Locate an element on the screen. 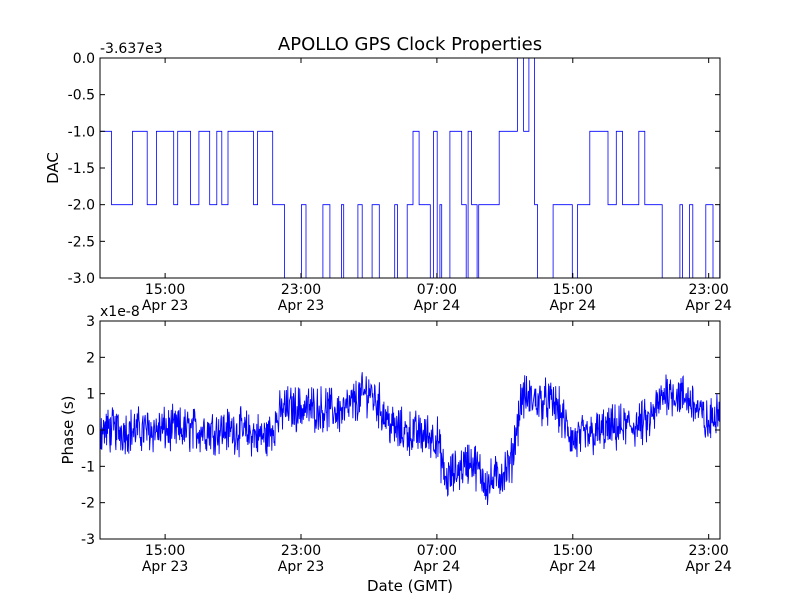 The image size is (800, 600). y-tick-label: -1.5 is located at coordinates (81, 169).